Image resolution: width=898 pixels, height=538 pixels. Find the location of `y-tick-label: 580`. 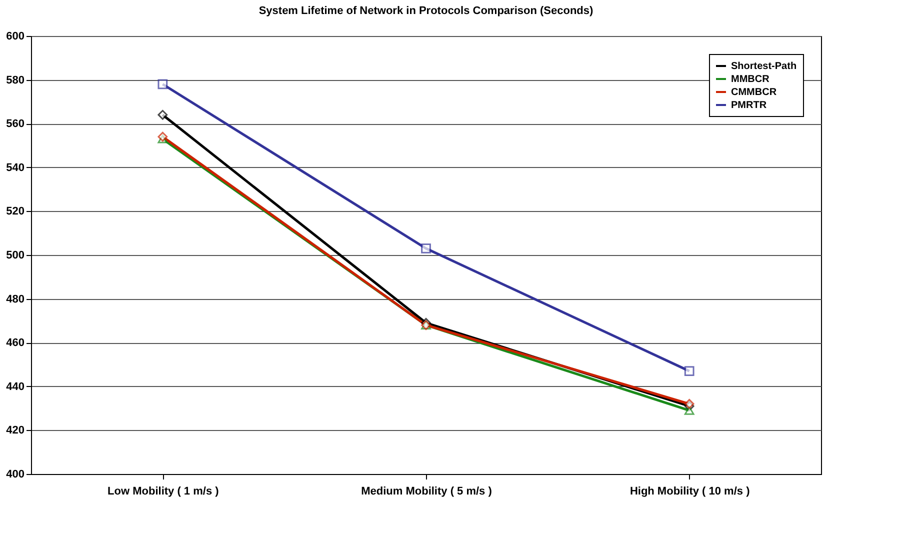

y-tick-label: 580 is located at coordinates (15, 80).